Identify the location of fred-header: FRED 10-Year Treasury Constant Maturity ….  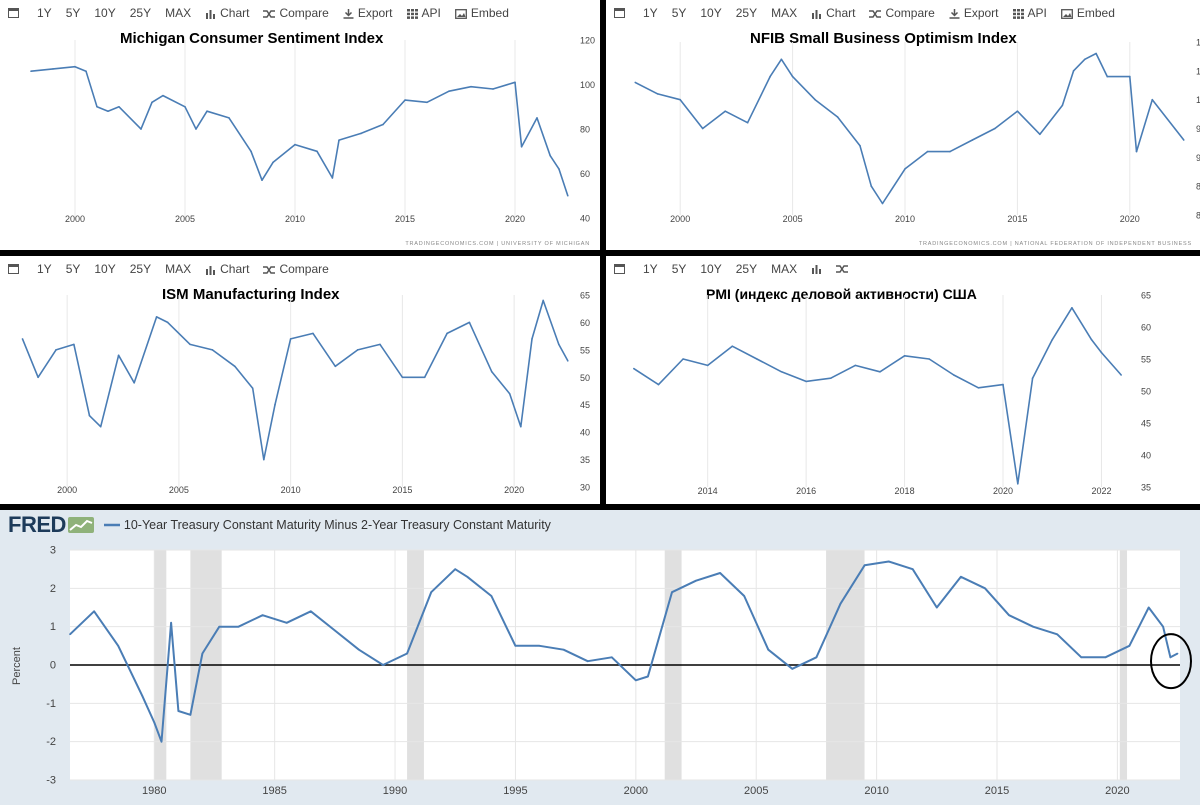
(275, 525).